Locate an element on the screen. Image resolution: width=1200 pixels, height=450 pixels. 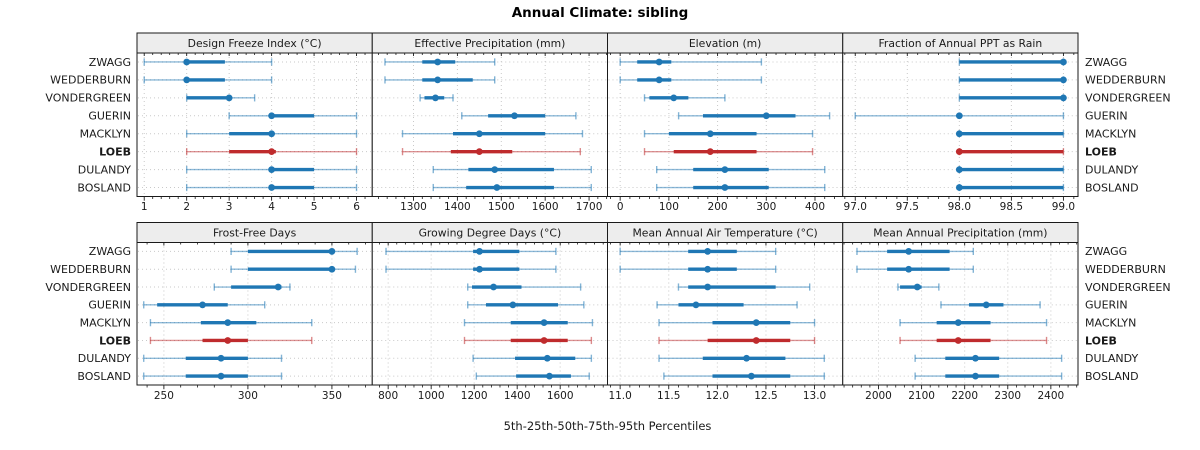
strip-title: Elevation (m) is located at coordinates (725, 43).